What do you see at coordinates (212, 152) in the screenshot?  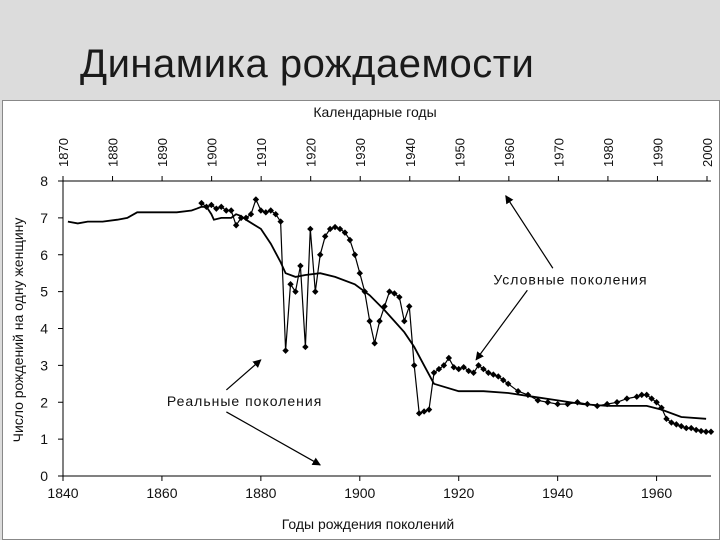 I see `top-tick-label: 1900` at bounding box center [212, 152].